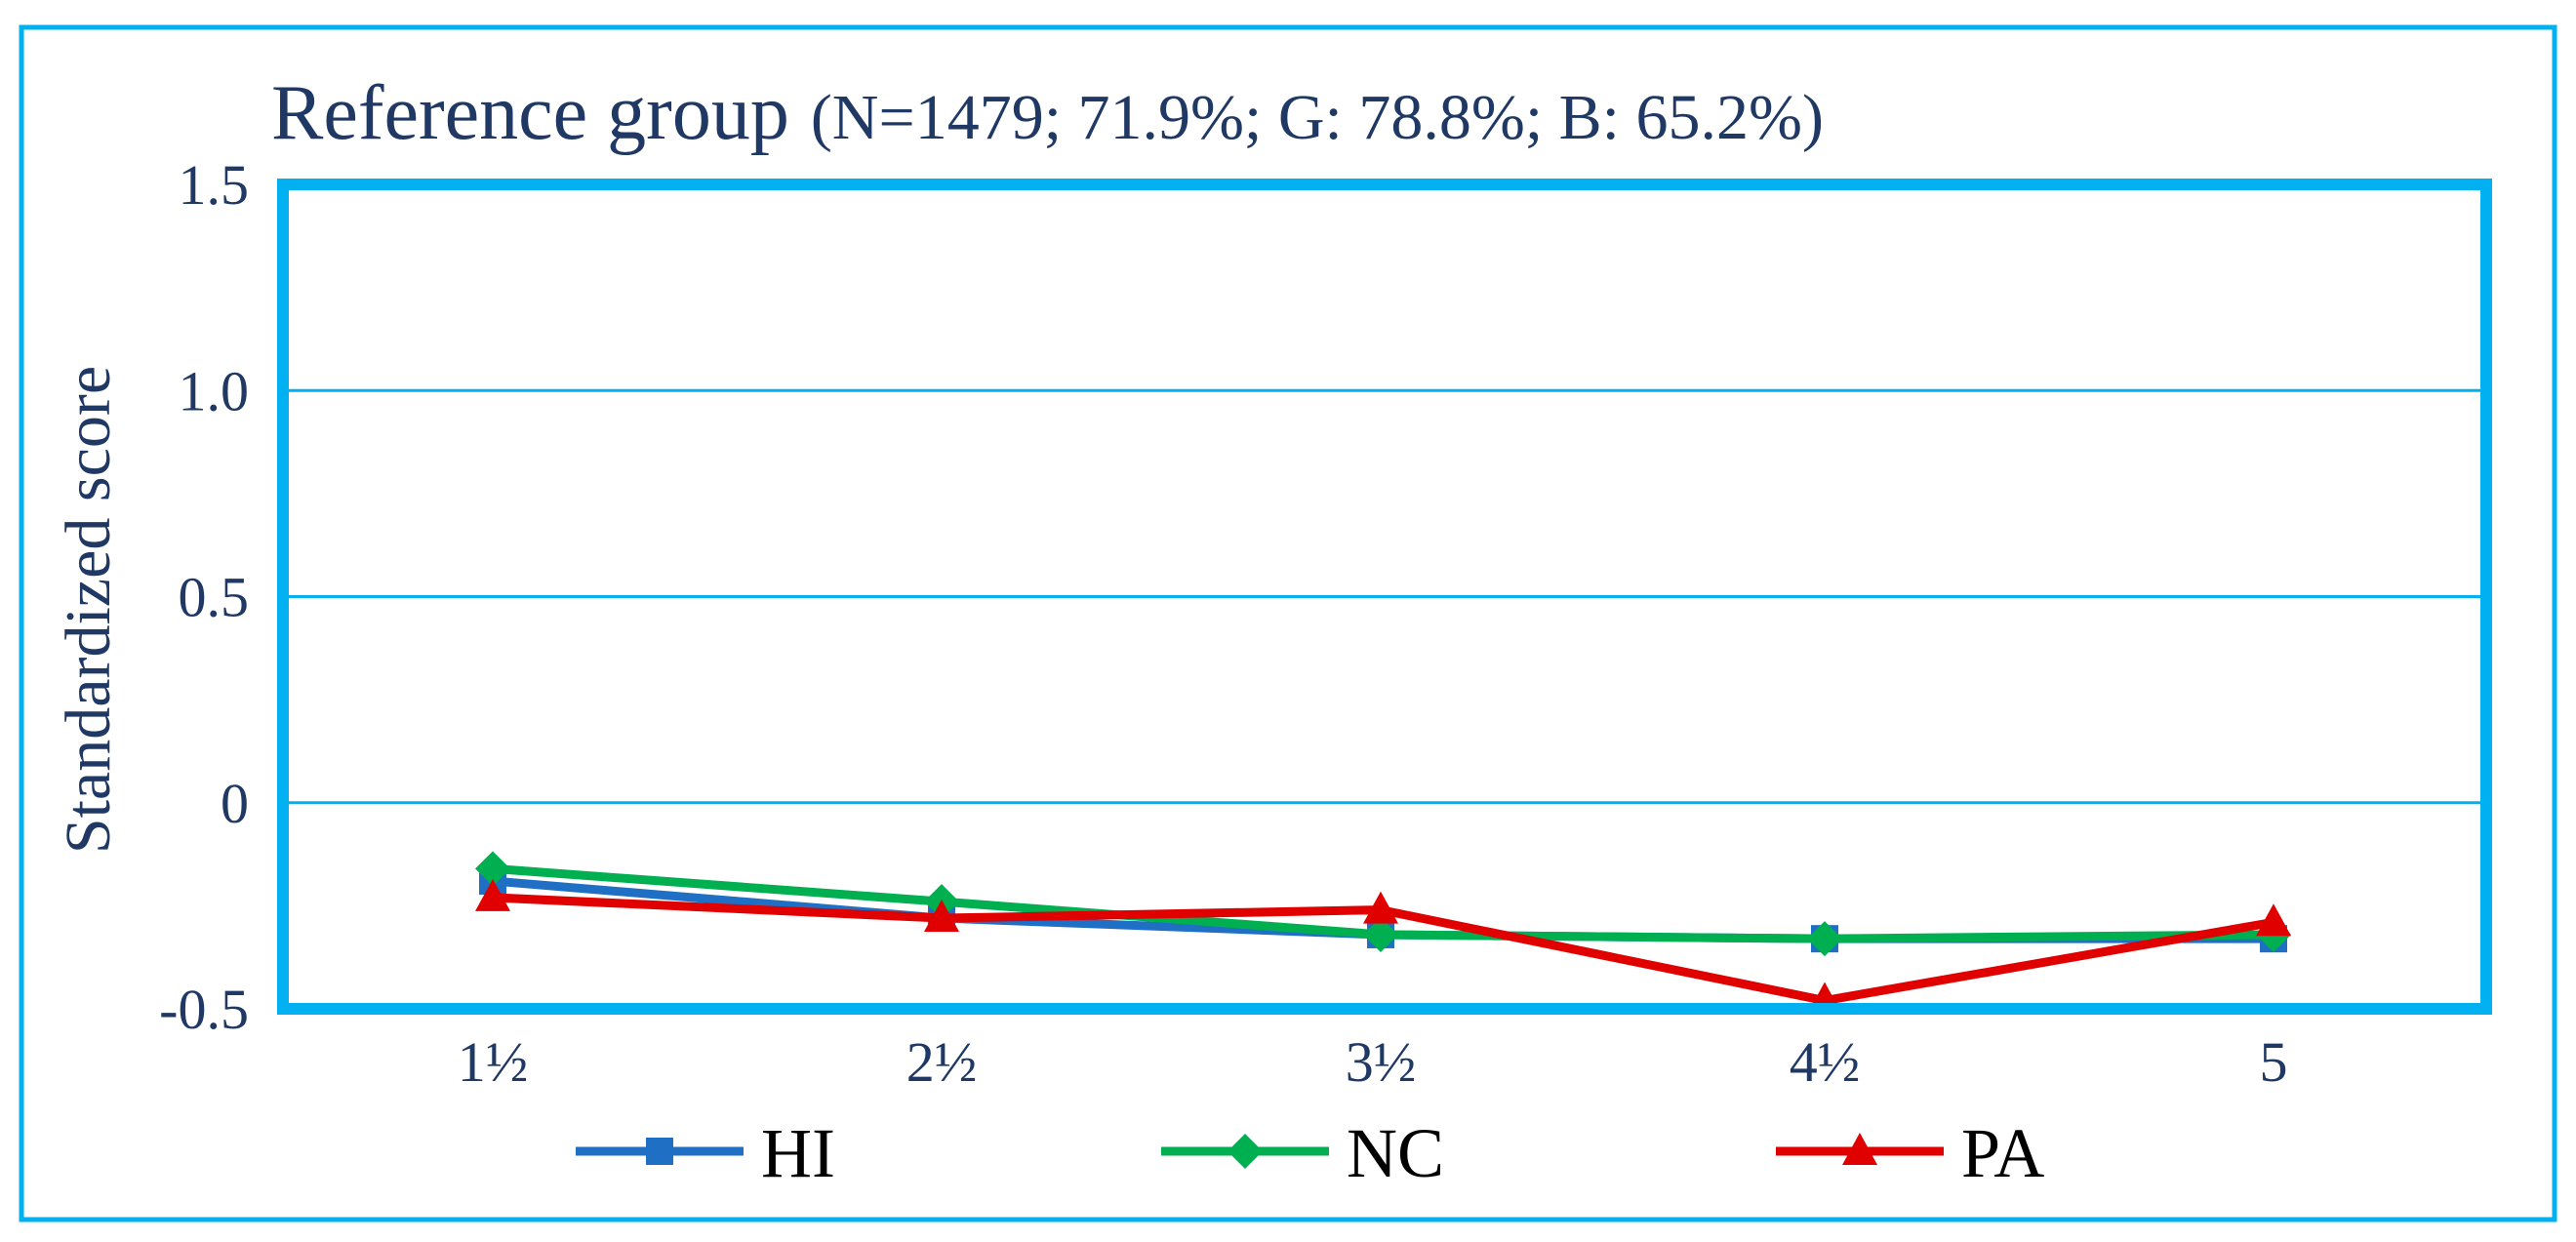 The image size is (2576, 1242). What do you see at coordinates (235, 803) in the screenshot?
I see `y-tick-label: 0` at bounding box center [235, 803].